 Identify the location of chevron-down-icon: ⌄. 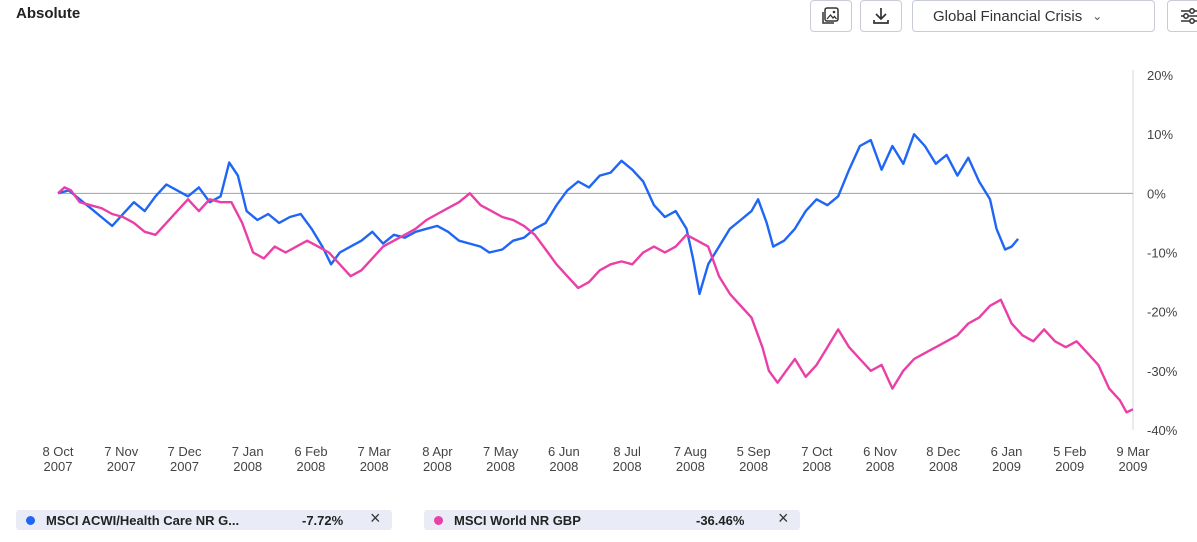
(1097, 16).